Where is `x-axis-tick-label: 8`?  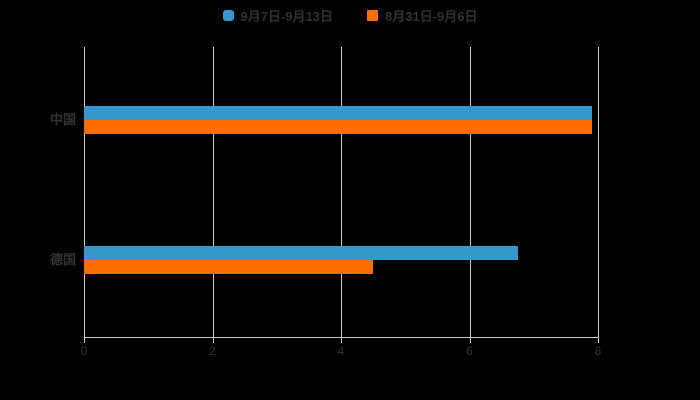 x-axis-tick-label: 8 is located at coordinates (598, 351).